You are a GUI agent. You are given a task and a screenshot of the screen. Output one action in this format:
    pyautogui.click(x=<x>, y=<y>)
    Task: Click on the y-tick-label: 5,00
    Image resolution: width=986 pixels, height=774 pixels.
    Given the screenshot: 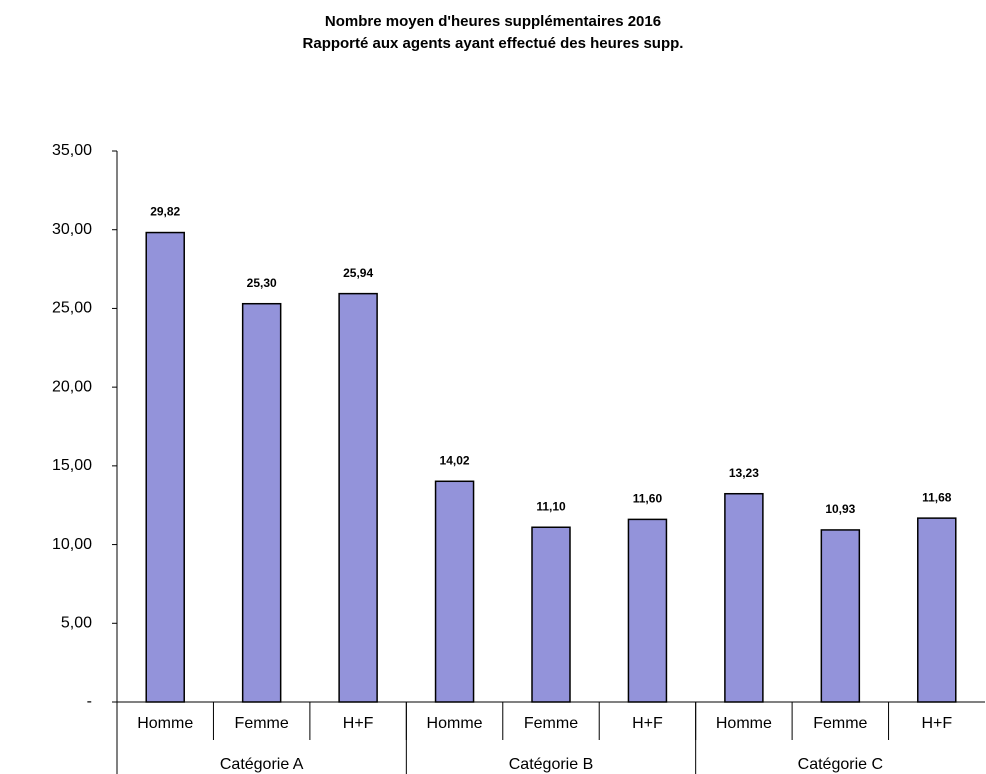 What is the action you would take?
    pyautogui.click(x=76, y=623)
    